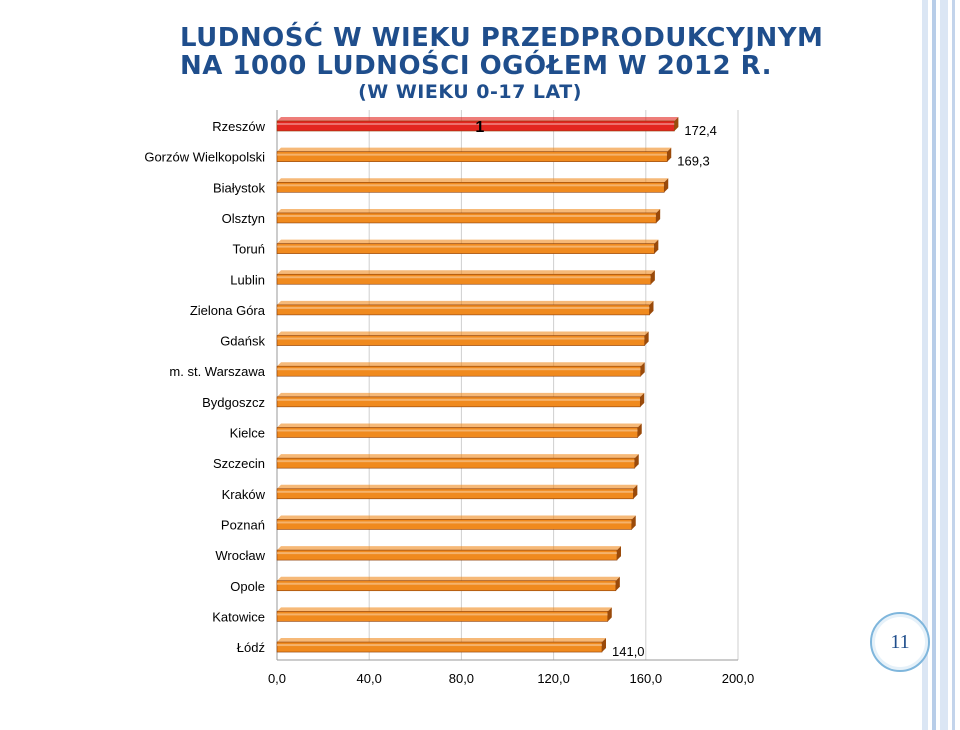 The width and height of the screenshot is (960, 730). What do you see at coordinates (248, 249) in the screenshot?
I see `category-label: Toruń` at bounding box center [248, 249].